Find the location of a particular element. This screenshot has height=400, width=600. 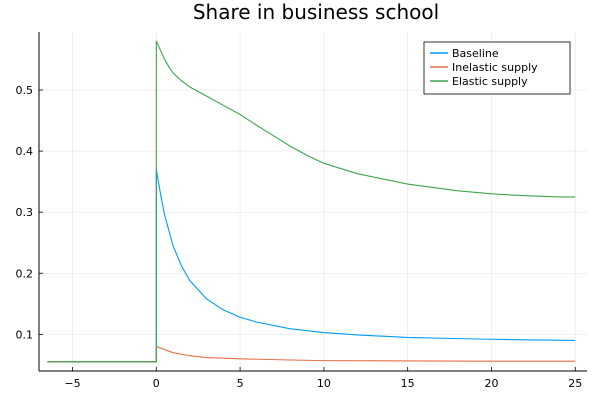

x-tick-label: 10 is located at coordinates (324, 383).